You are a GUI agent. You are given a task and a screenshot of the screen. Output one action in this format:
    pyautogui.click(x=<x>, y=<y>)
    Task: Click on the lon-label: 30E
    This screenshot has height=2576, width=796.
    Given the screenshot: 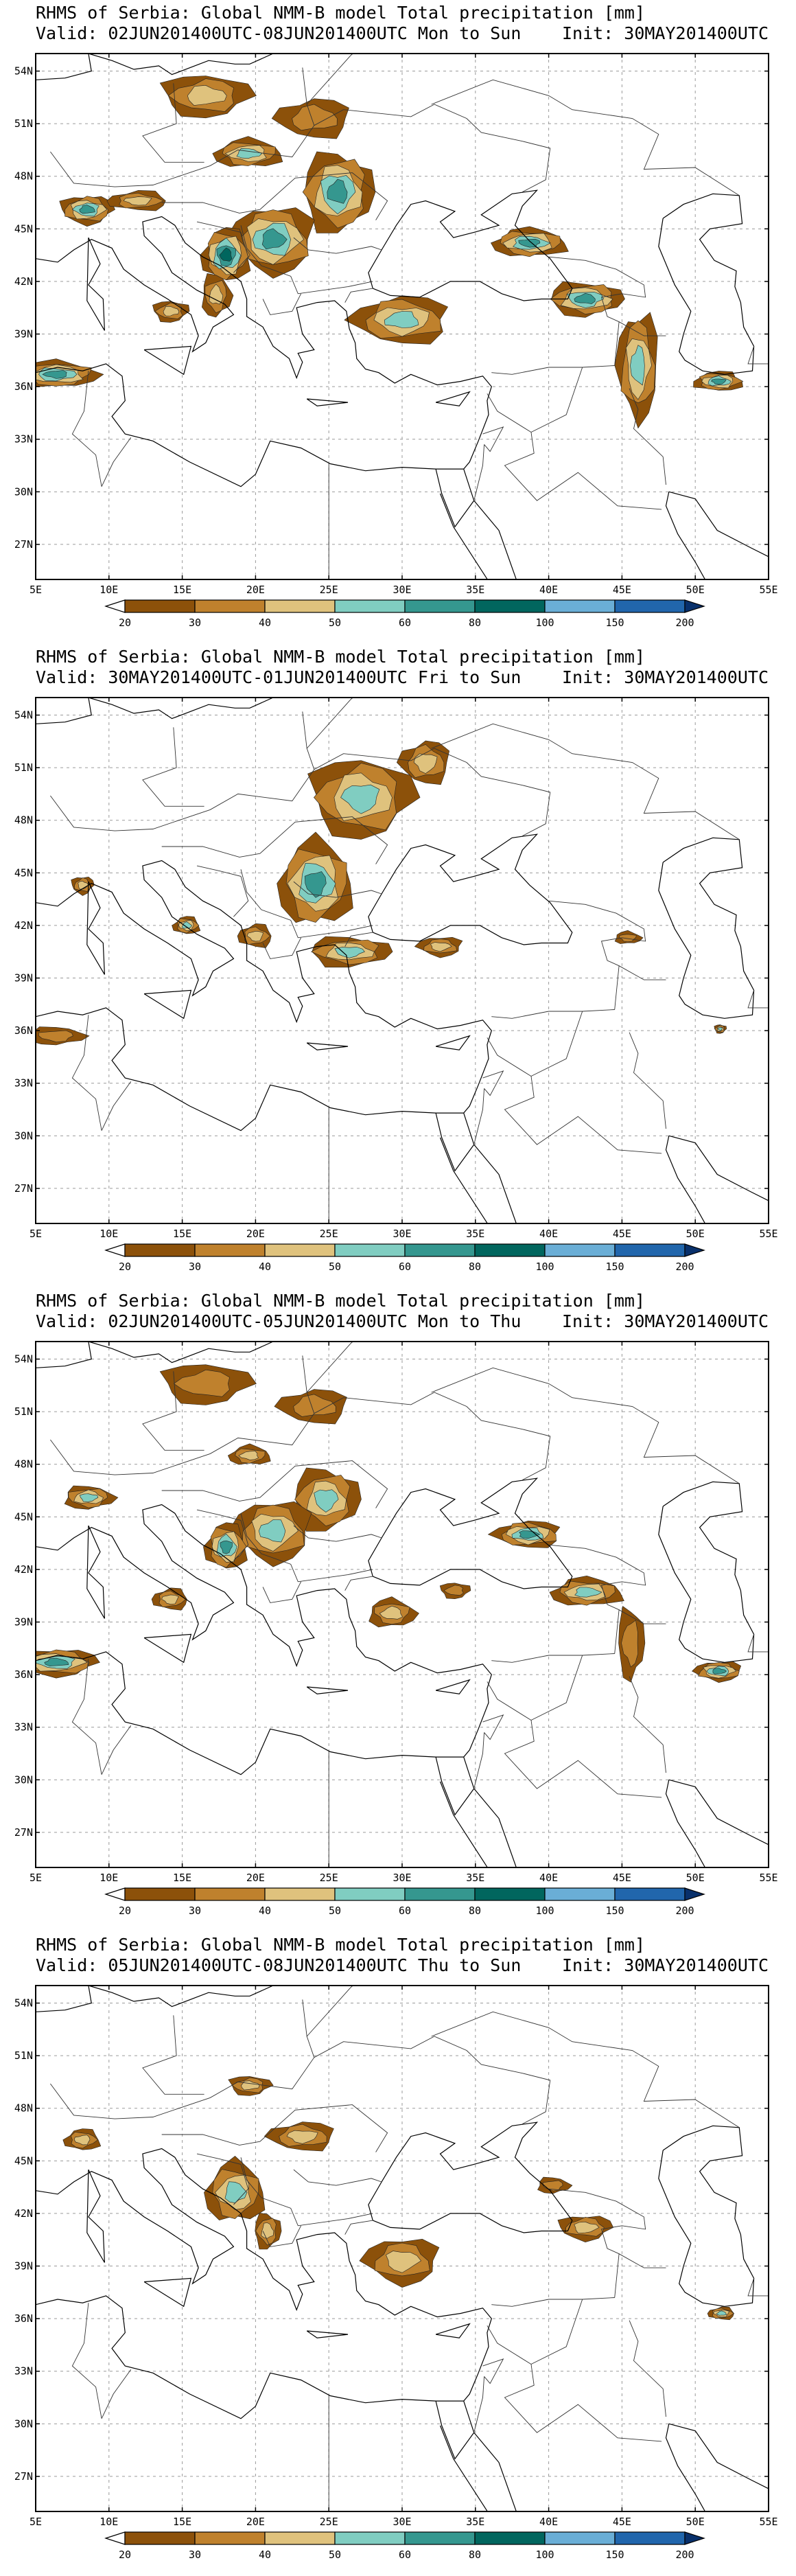 What is the action you would take?
    pyautogui.click(x=402, y=590)
    